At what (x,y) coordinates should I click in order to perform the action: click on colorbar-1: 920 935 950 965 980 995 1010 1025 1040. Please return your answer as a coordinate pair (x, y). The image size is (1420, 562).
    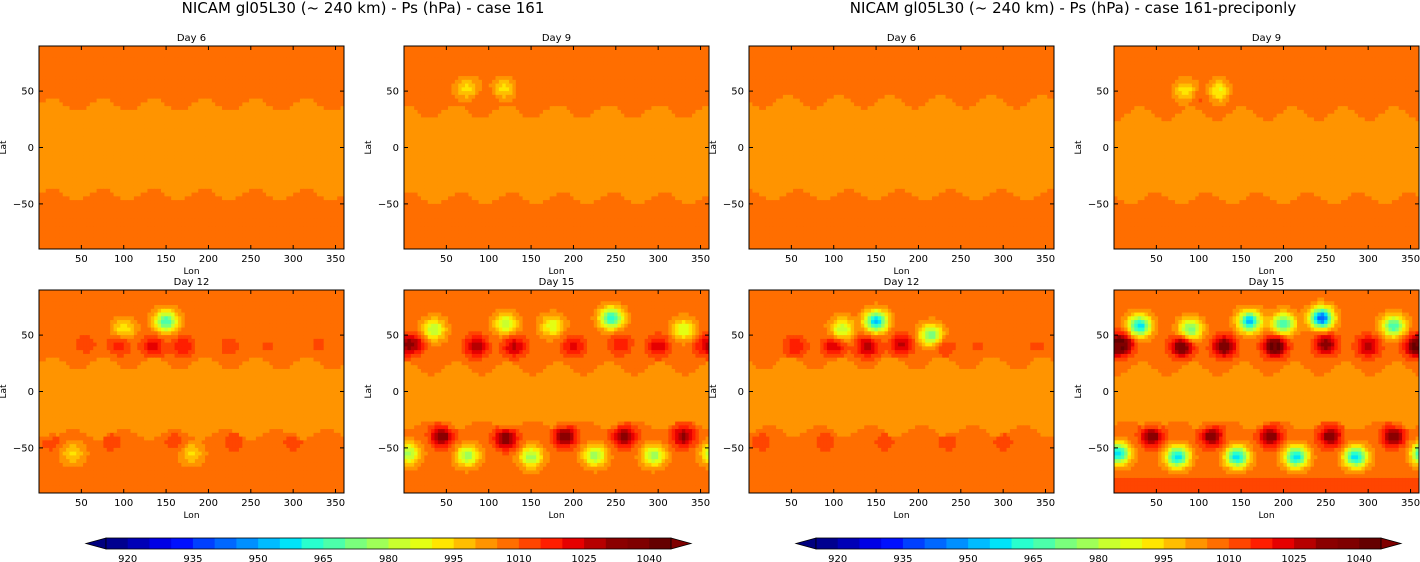
    Looking at the image, I should click on (388, 549).